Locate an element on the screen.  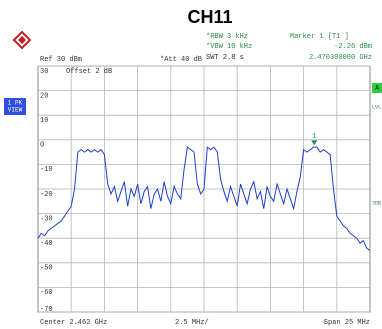
y-tick-label: -20 is located at coordinates (46, 195).